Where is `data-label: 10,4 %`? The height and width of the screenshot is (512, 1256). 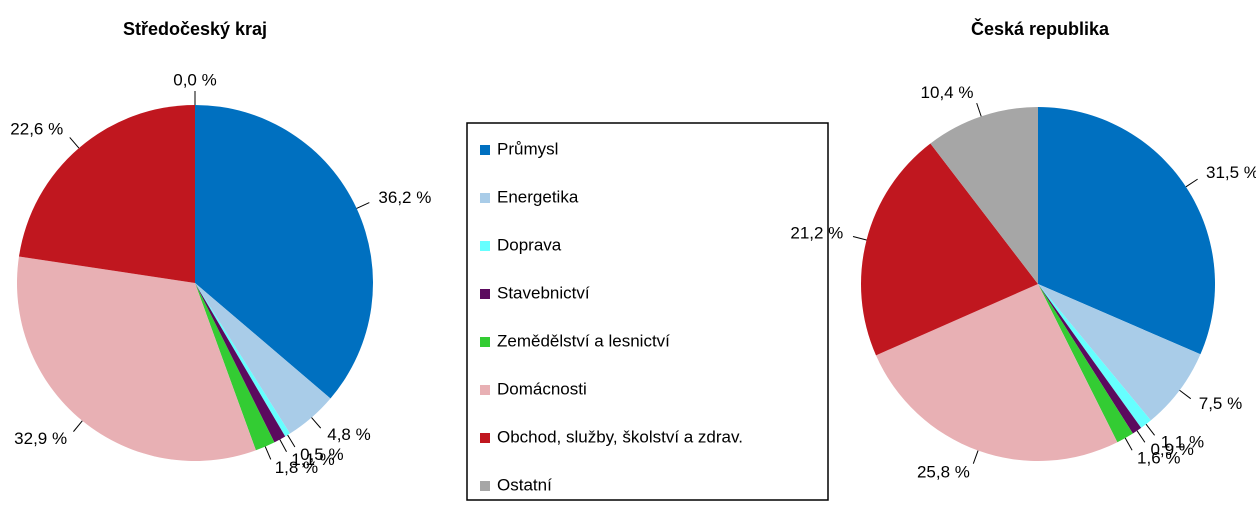 data-label: 10,4 % is located at coordinates (947, 92).